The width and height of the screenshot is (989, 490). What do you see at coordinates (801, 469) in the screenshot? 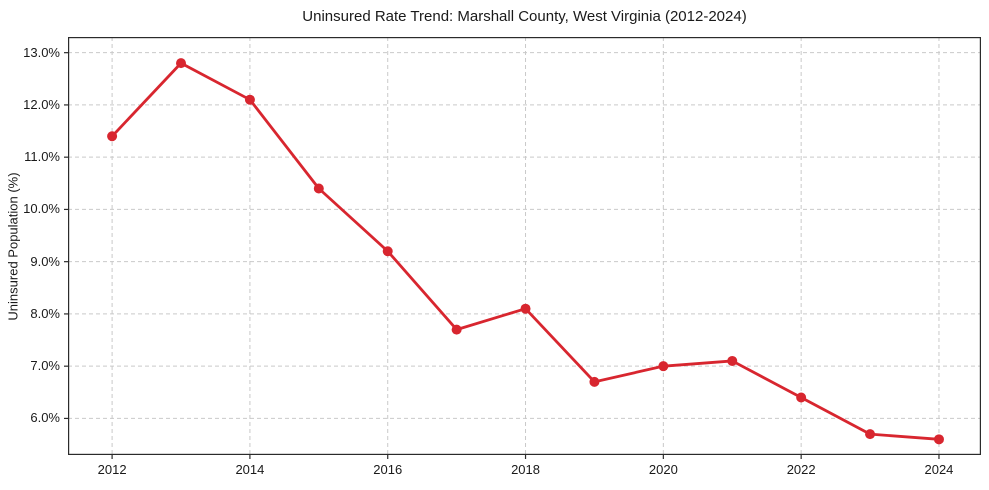
I see `x-tick-label: 2022` at bounding box center [801, 469].